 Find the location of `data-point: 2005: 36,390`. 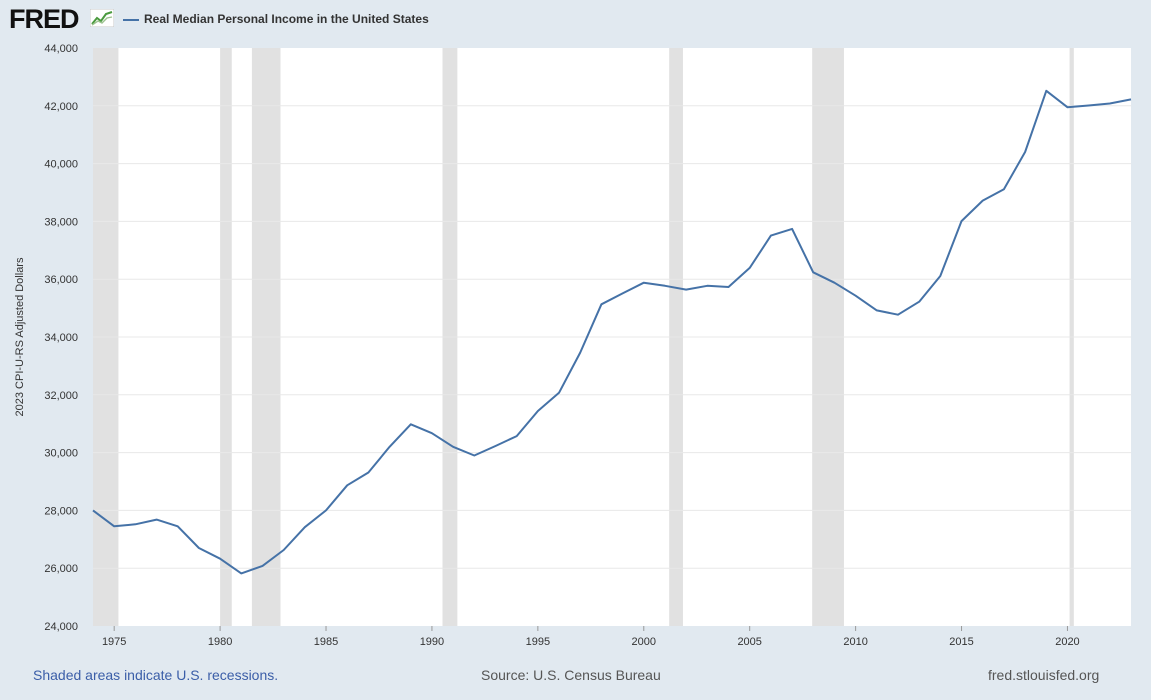

data-point: 2005: 36,390 is located at coordinates (749, 268).